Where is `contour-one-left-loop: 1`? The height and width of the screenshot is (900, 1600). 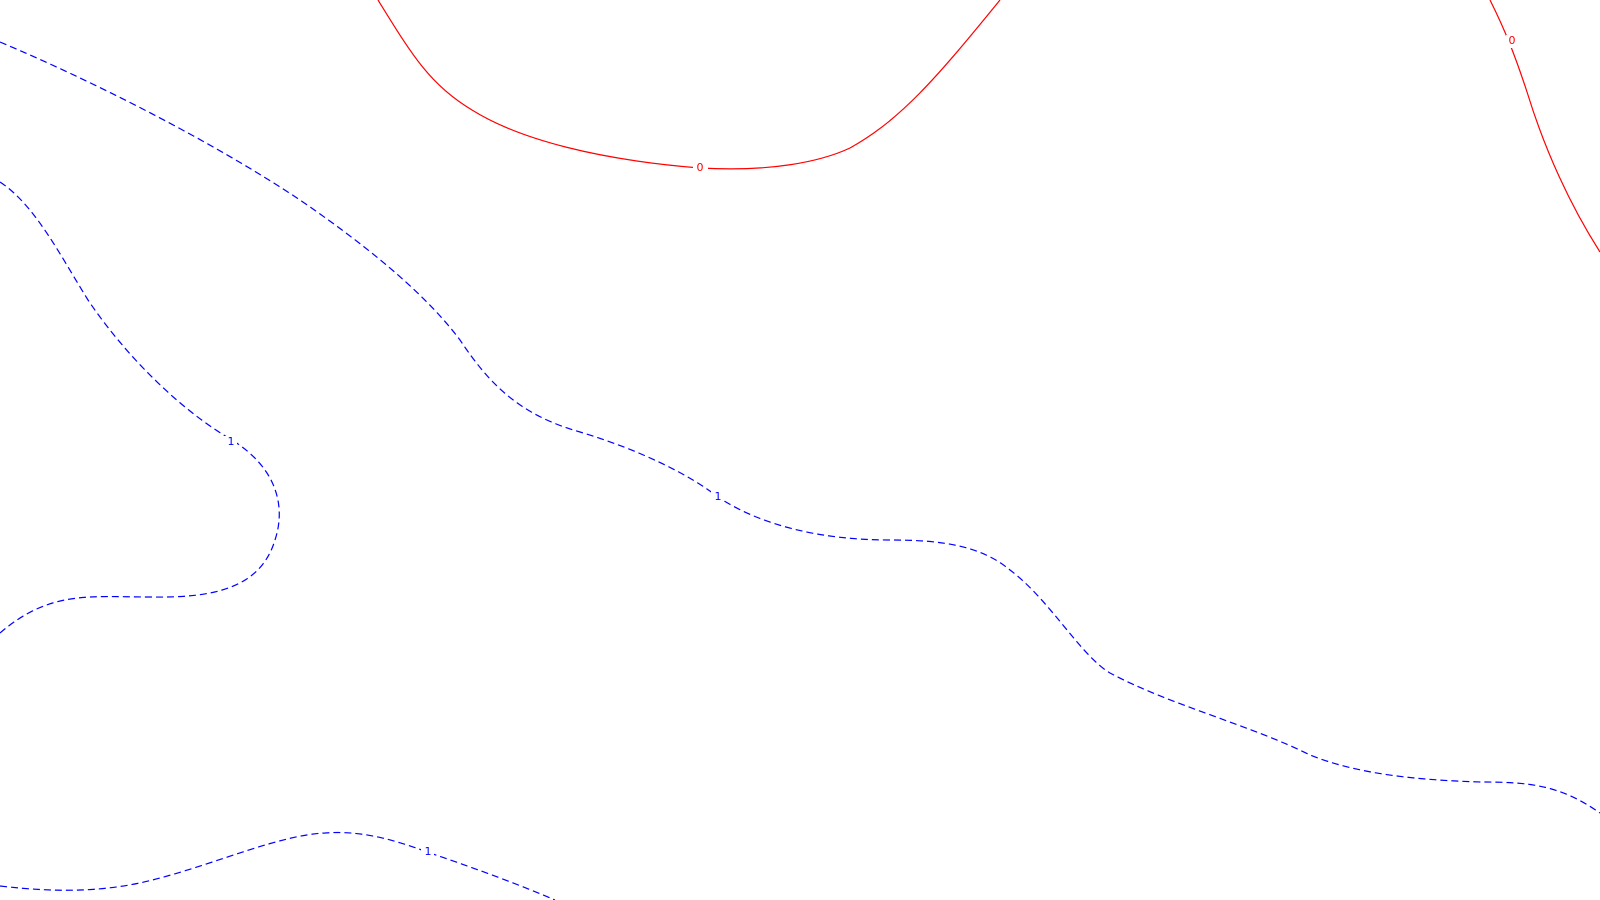
contour-one-left-loop: 1 is located at coordinates (140, 407).